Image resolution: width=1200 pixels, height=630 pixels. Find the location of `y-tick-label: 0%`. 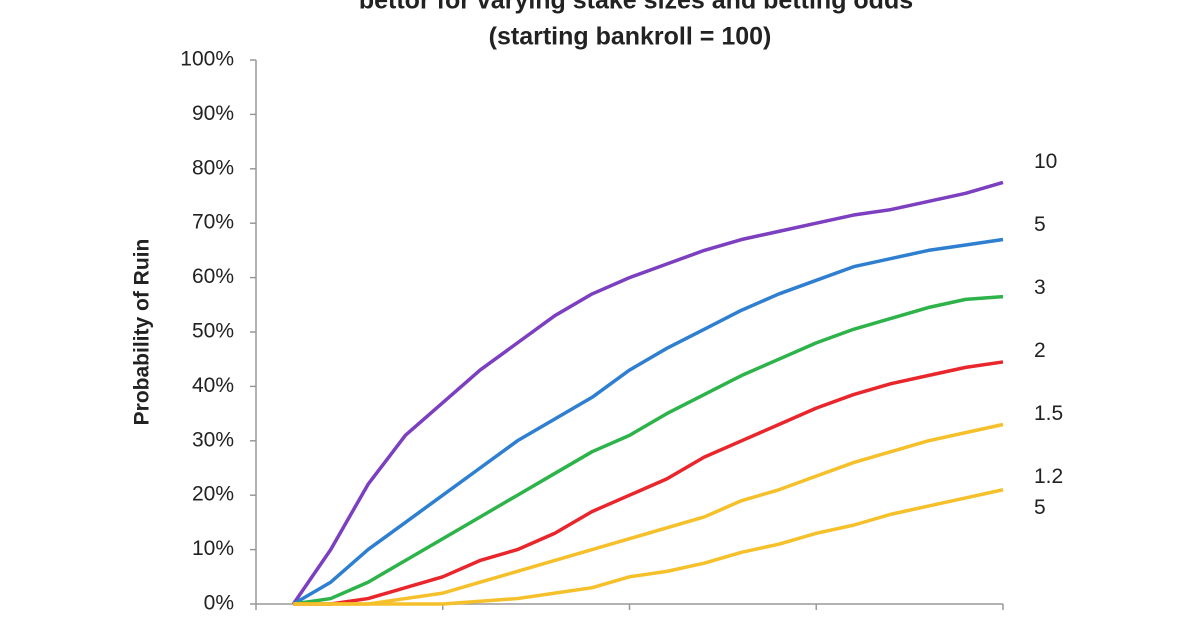

y-tick-label: 0% is located at coordinates (219, 603).